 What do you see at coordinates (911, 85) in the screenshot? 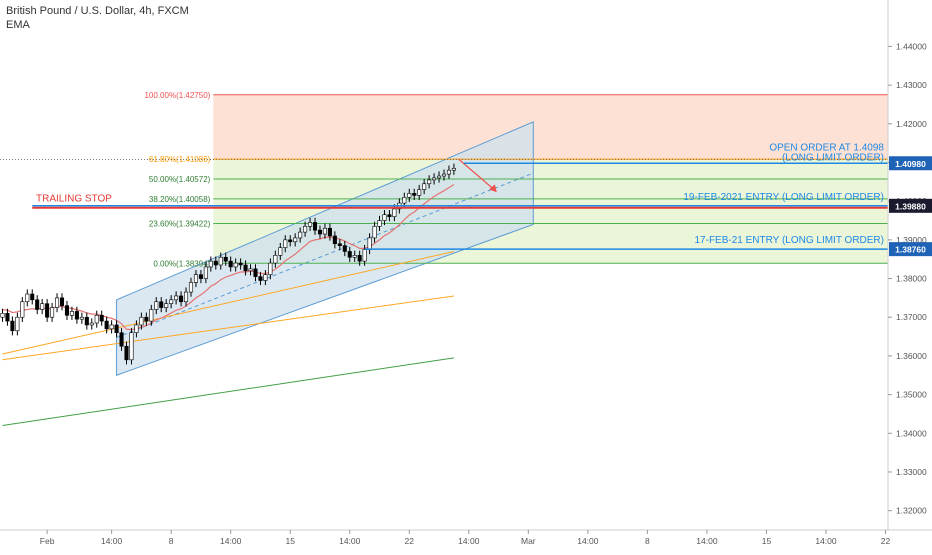
I see `y-tick-label: 1.43000` at bounding box center [911, 85].